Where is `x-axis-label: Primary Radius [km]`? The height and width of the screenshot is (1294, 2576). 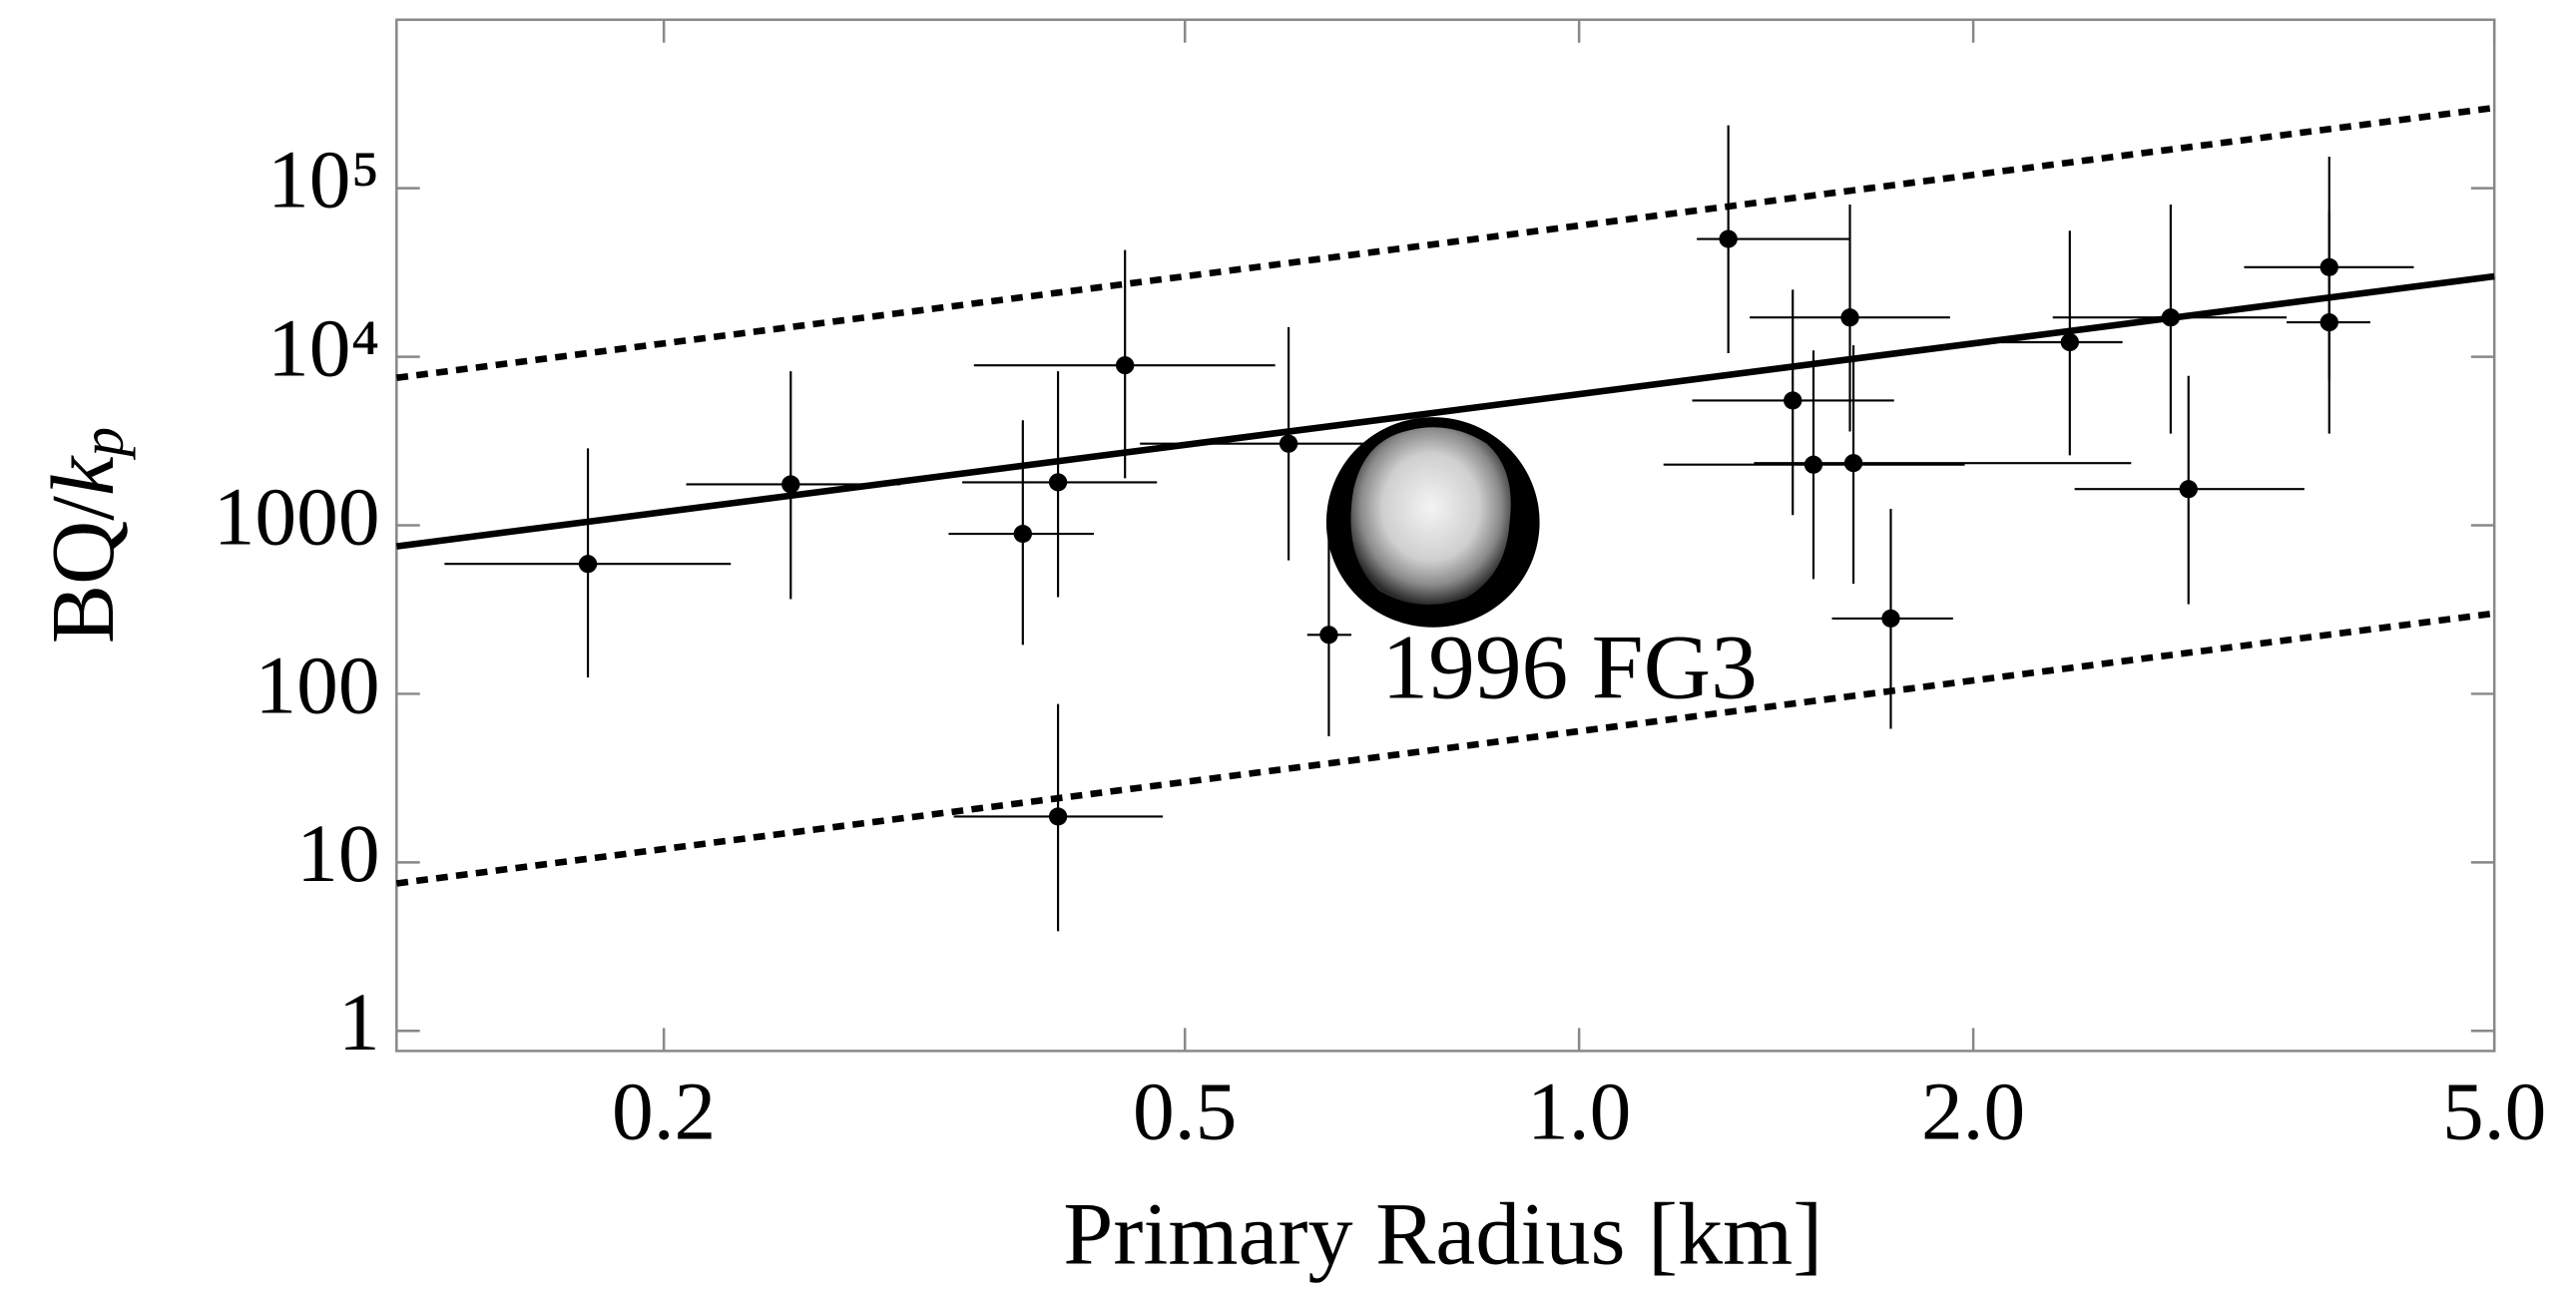 x-axis-label: Primary Radius [km] is located at coordinates (1443, 1234).